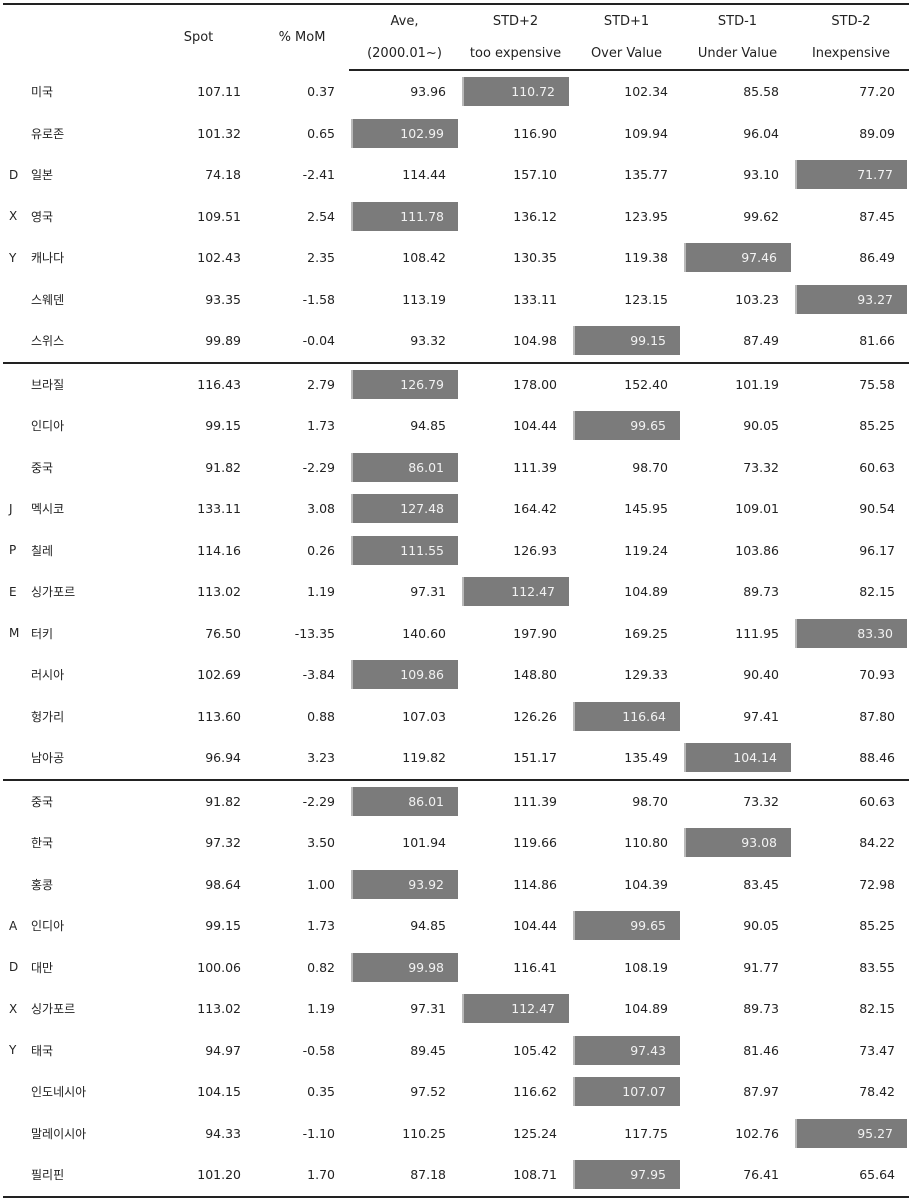 The image size is (913, 1198). I want to click on country-name: 태국, so click(42, 1050).